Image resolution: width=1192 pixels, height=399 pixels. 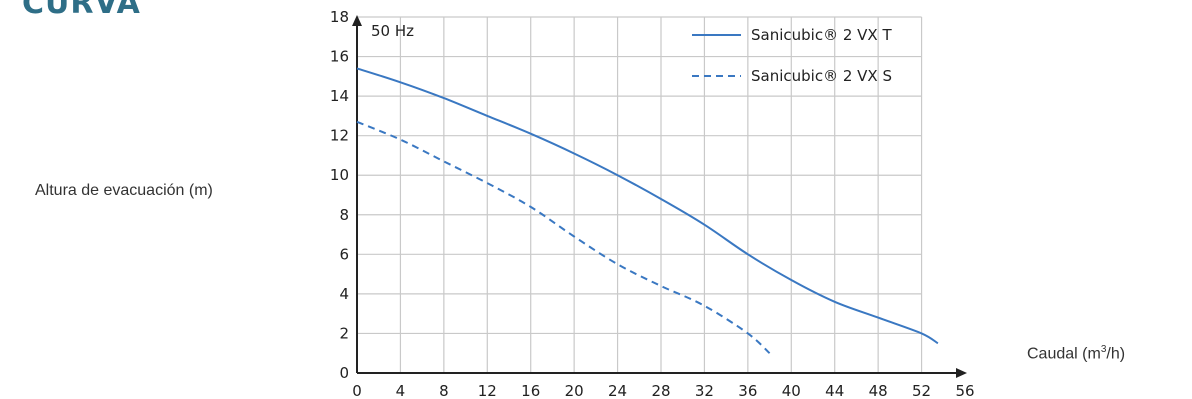 I want to click on y-axis-arrow, so click(x=357, y=20).